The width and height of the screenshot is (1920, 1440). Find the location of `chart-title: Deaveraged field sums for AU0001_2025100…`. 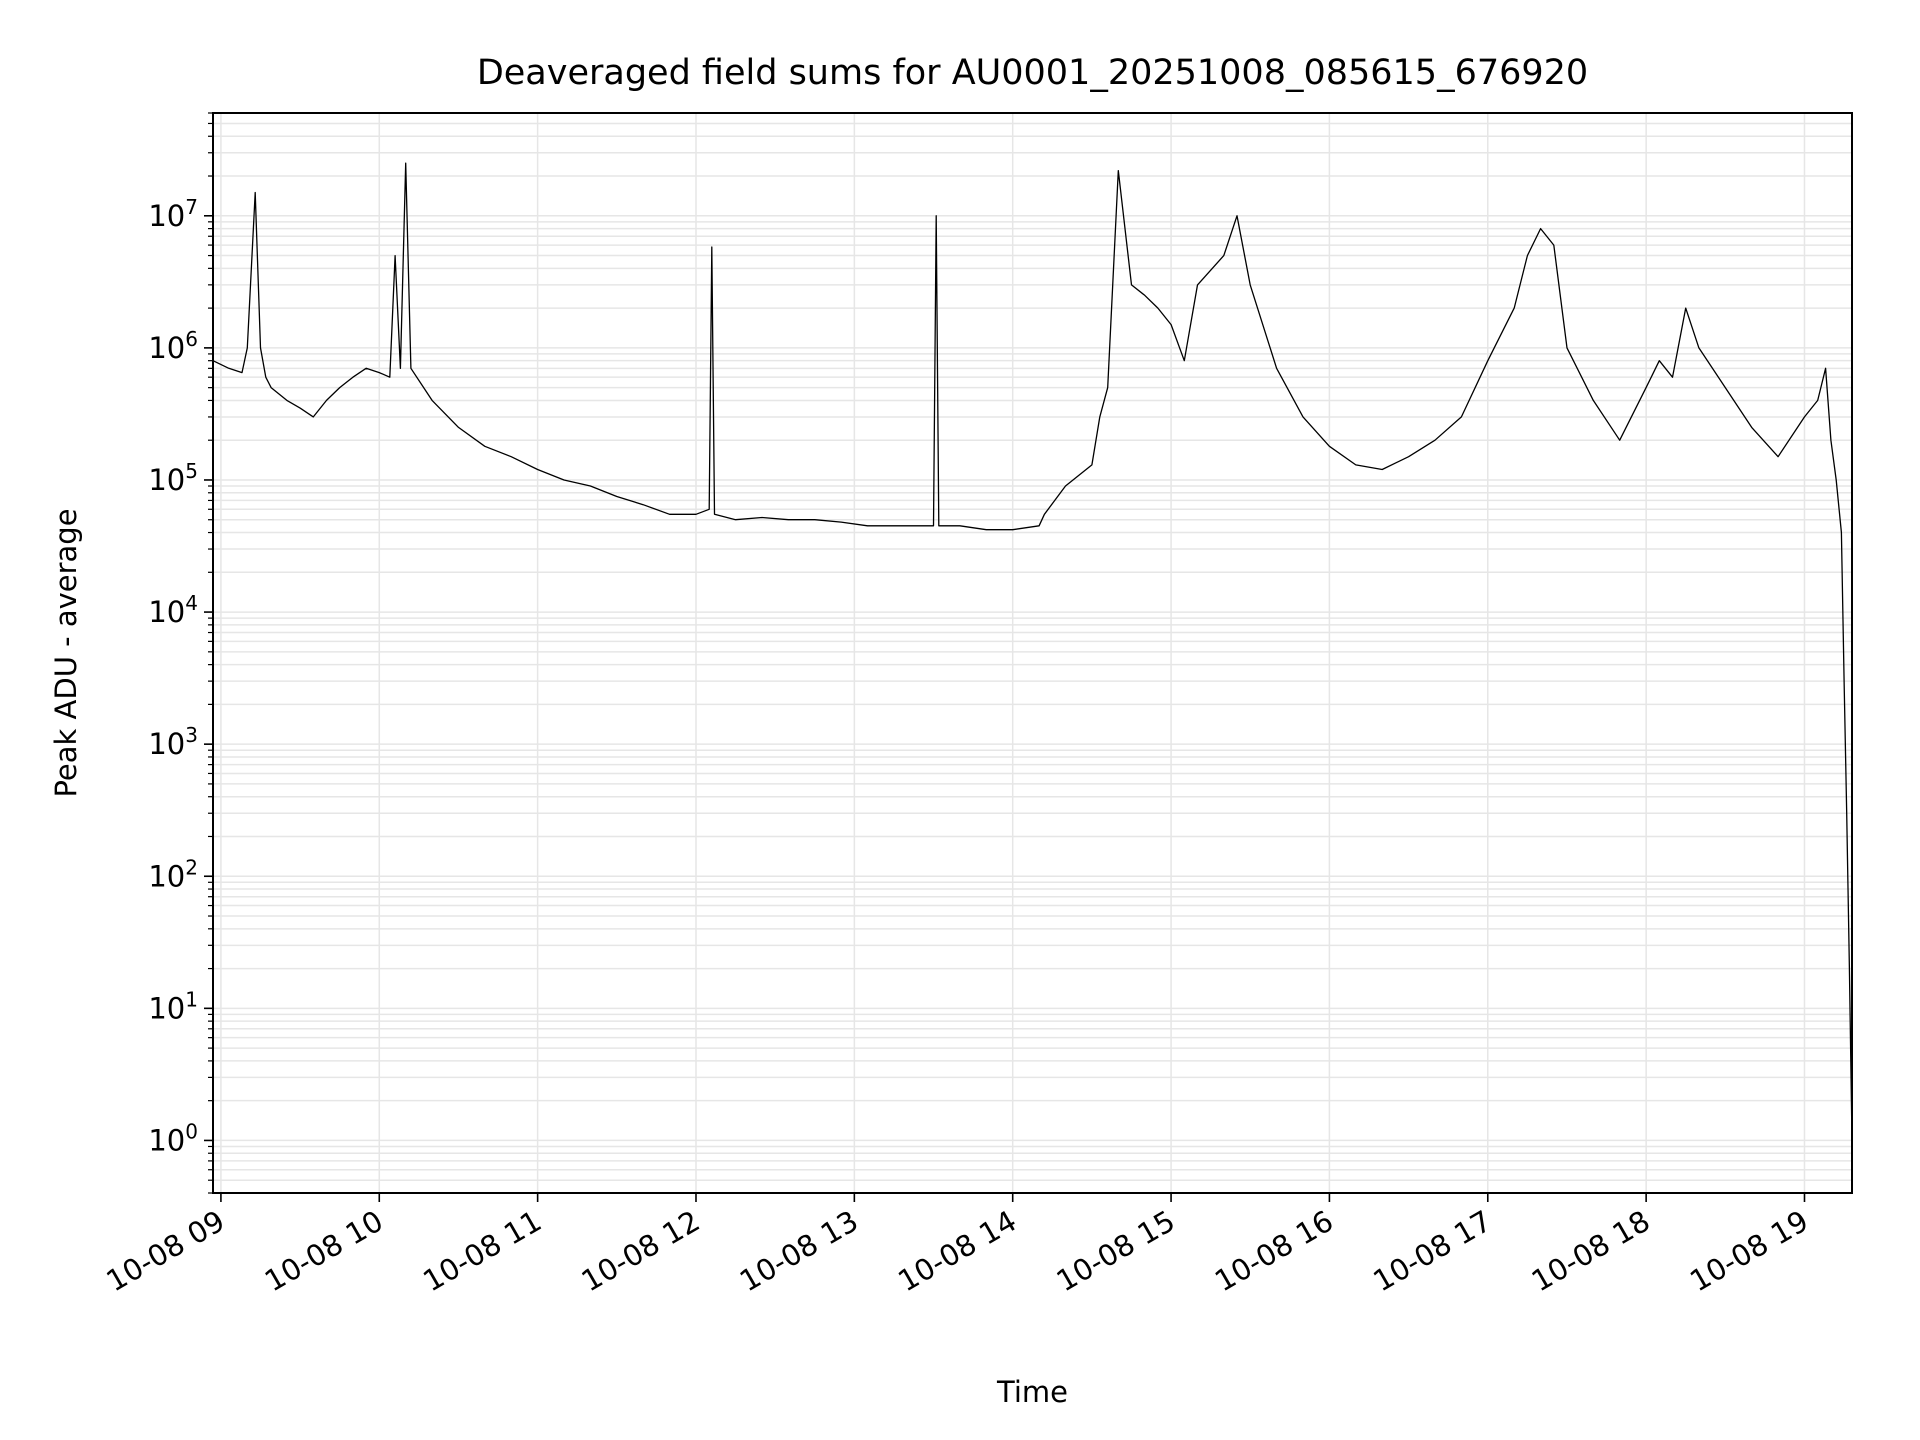

chart-title: Deaveraged field sums for AU0001_2025100… is located at coordinates (1032, 73).